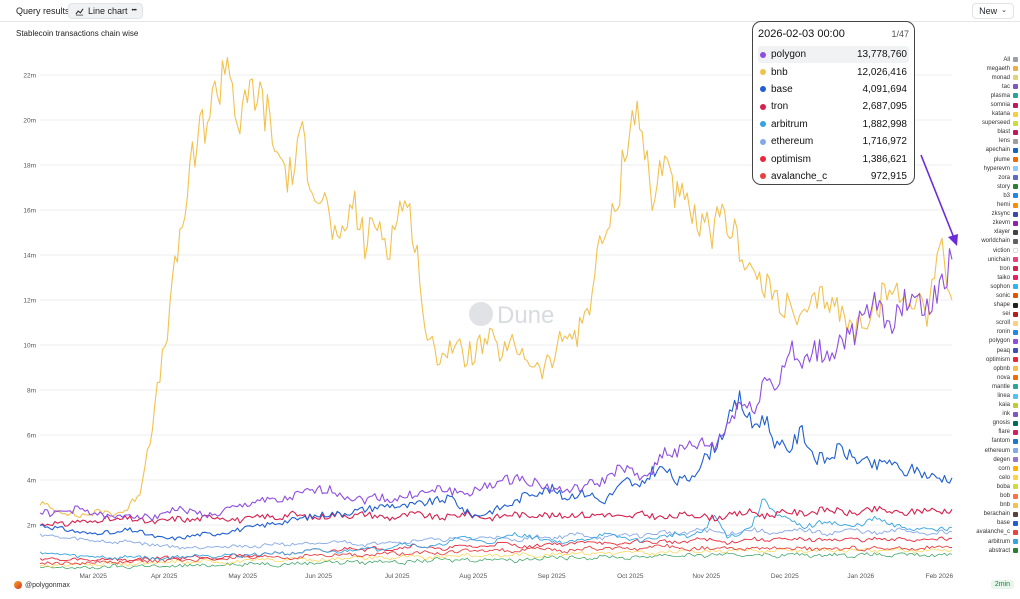  What do you see at coordinates (985, 332) in the screenshot?
I see `legend-item-ronin: ronin` at bounding box center [985, 332].